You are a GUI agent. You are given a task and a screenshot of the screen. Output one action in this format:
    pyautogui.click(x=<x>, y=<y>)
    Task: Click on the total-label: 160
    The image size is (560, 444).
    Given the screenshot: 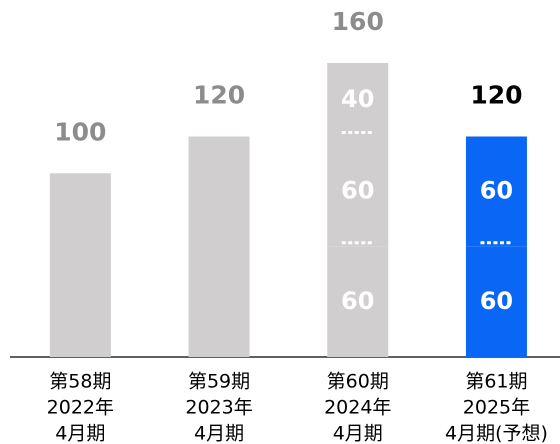 What is the action you would take?
    pyautogui.click(x=358, y=21)
    